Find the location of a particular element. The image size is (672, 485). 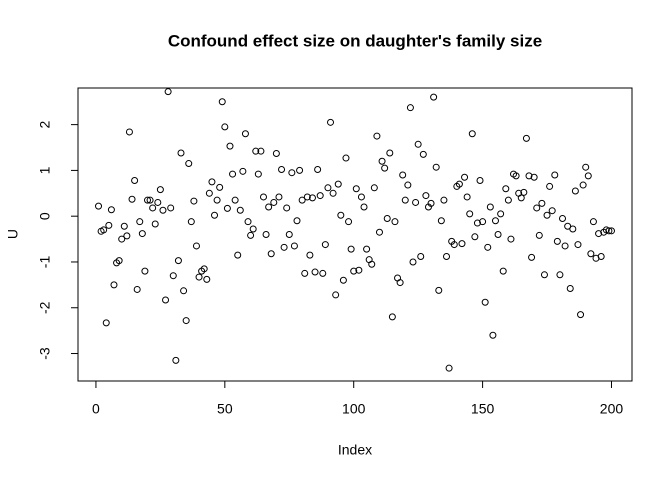

x-tick-label: 100 is located at coordinates (354, 409).